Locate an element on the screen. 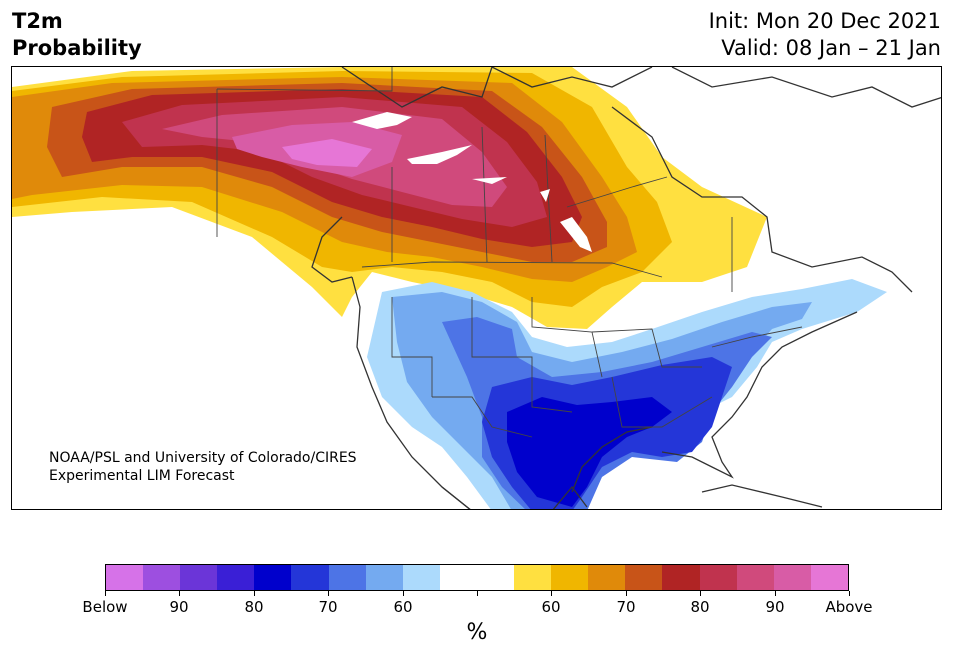 Image resolution: width=953 pixels, height=657 pixels. colorbar-unit: % is located at coordinates (477, 632).